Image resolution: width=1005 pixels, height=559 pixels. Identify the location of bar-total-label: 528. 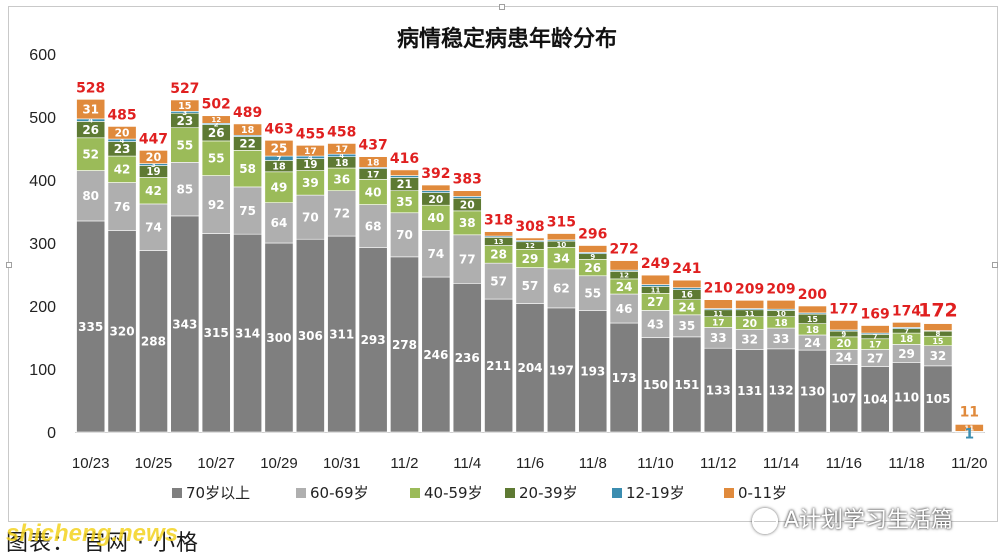
(90, 88).